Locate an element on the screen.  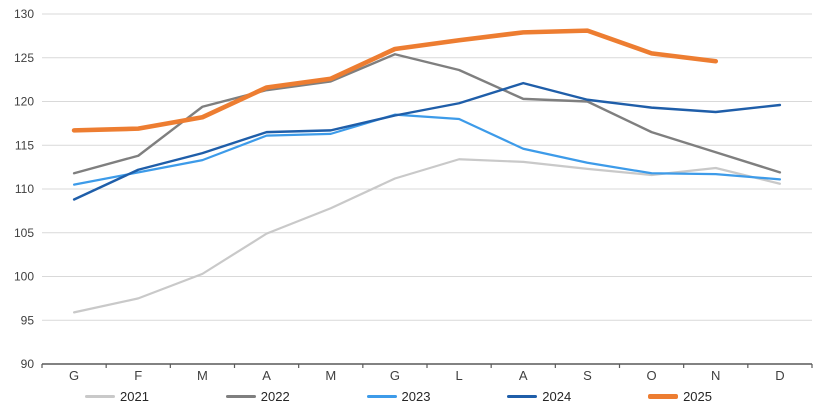
x-axis-label: N is located at coordinates (715, 375).